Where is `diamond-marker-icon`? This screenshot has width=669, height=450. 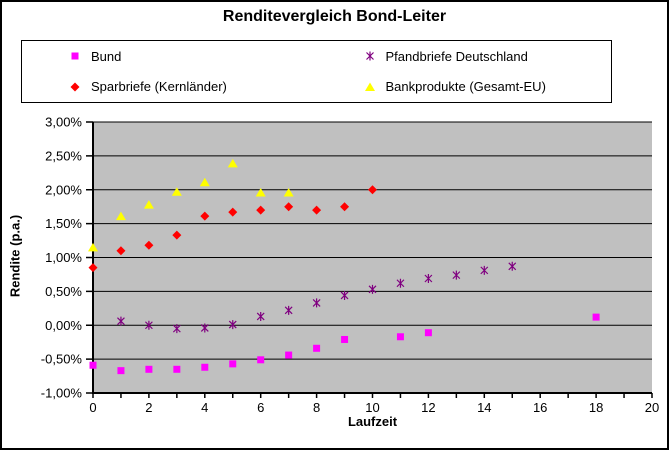
diamond-marker-icon is located at coordinates (75, 87).